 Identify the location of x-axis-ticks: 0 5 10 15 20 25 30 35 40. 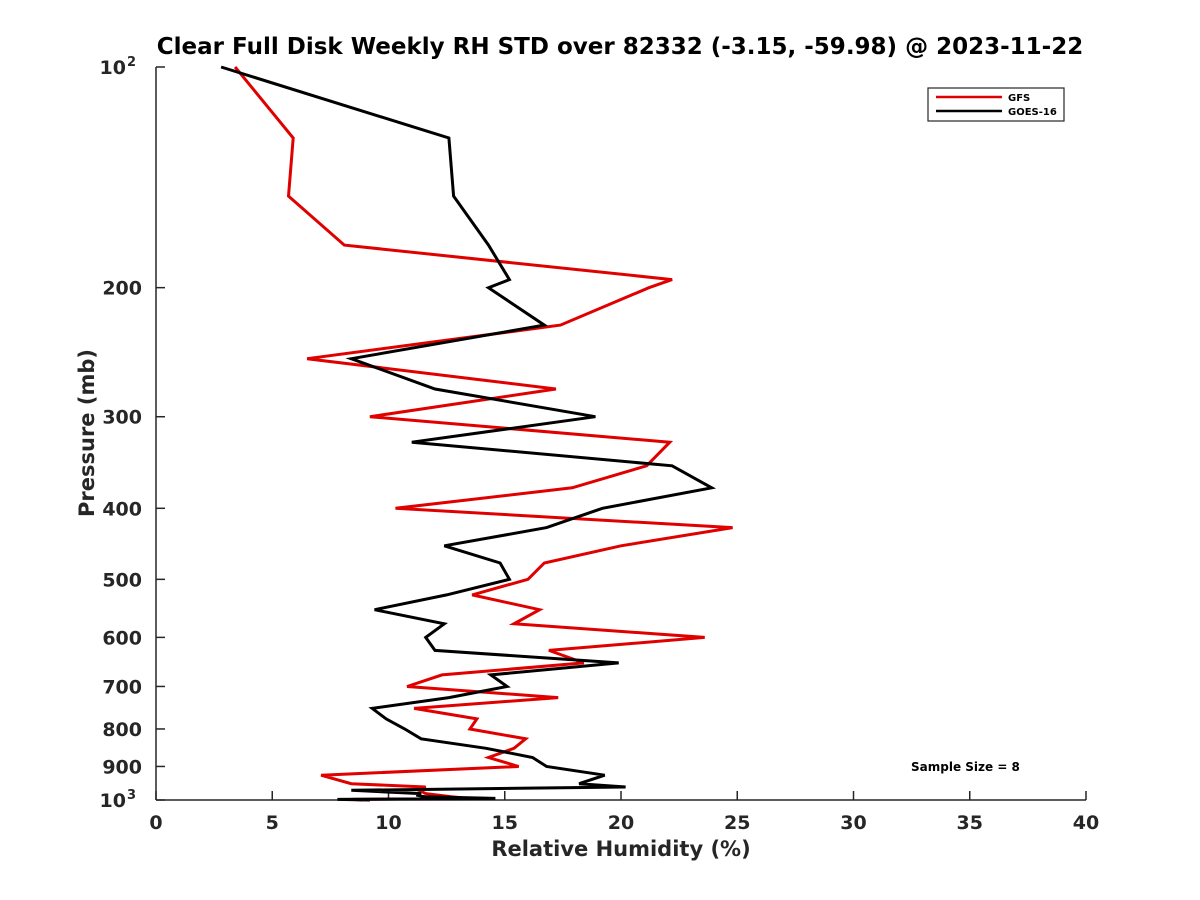
(624, 812).